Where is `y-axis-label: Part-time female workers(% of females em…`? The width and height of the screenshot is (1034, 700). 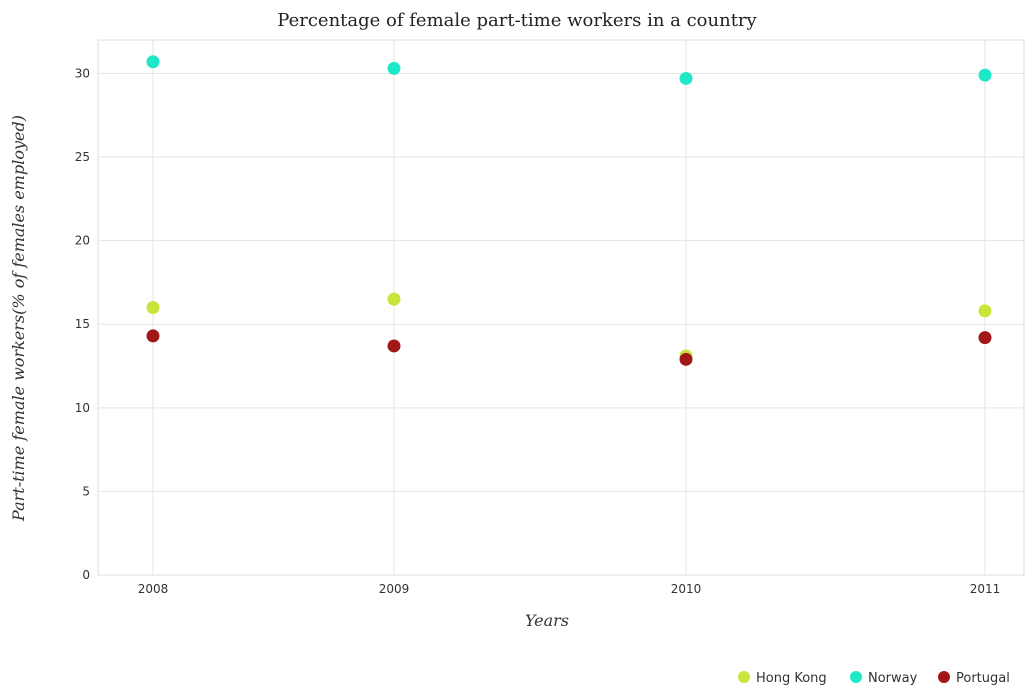 y-axis-label: Part-time female workers(% of females em… is located at coordinates (18, 318).